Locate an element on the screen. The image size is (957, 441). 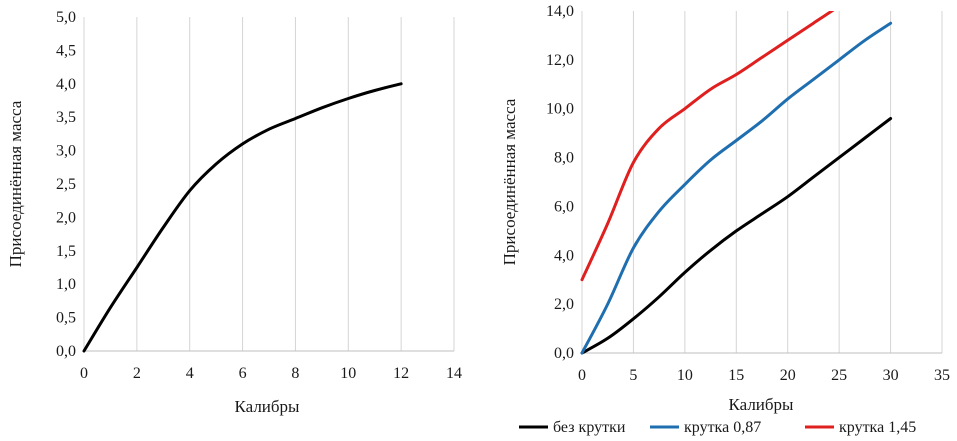
right-y-axis-label: Присоединённая масса is located at coordinates (509, 181).